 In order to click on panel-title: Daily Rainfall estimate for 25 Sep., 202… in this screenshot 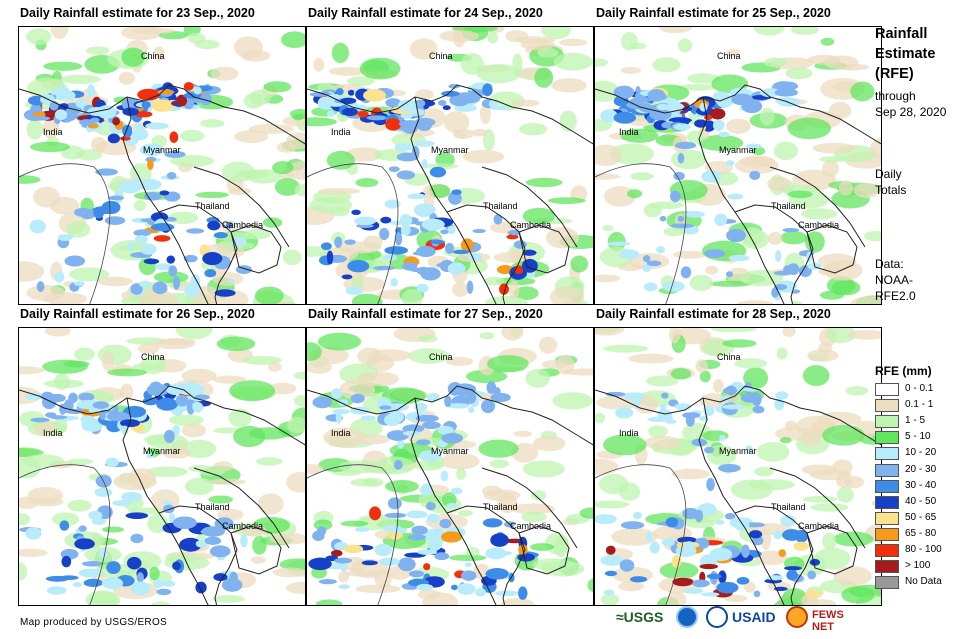, I will do `click(713, 13)`.